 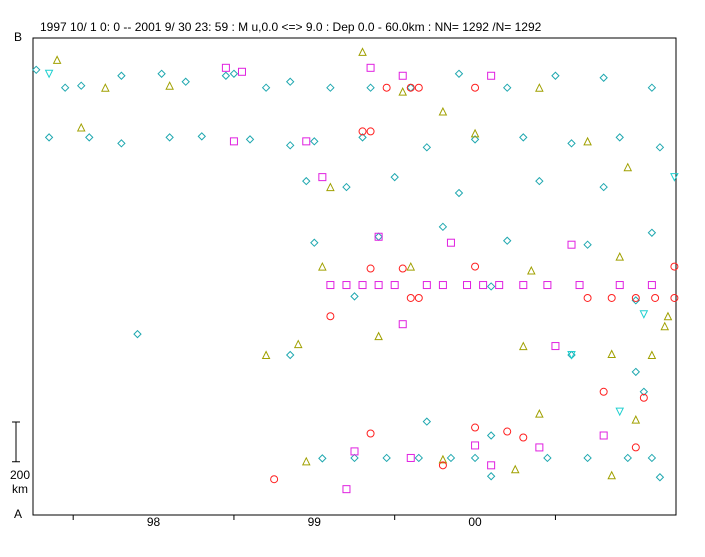 What do you see at coordinates (20, 475) in the screenshot?
I see `scale-bar-value: 200` at bounding box center [20, 475].